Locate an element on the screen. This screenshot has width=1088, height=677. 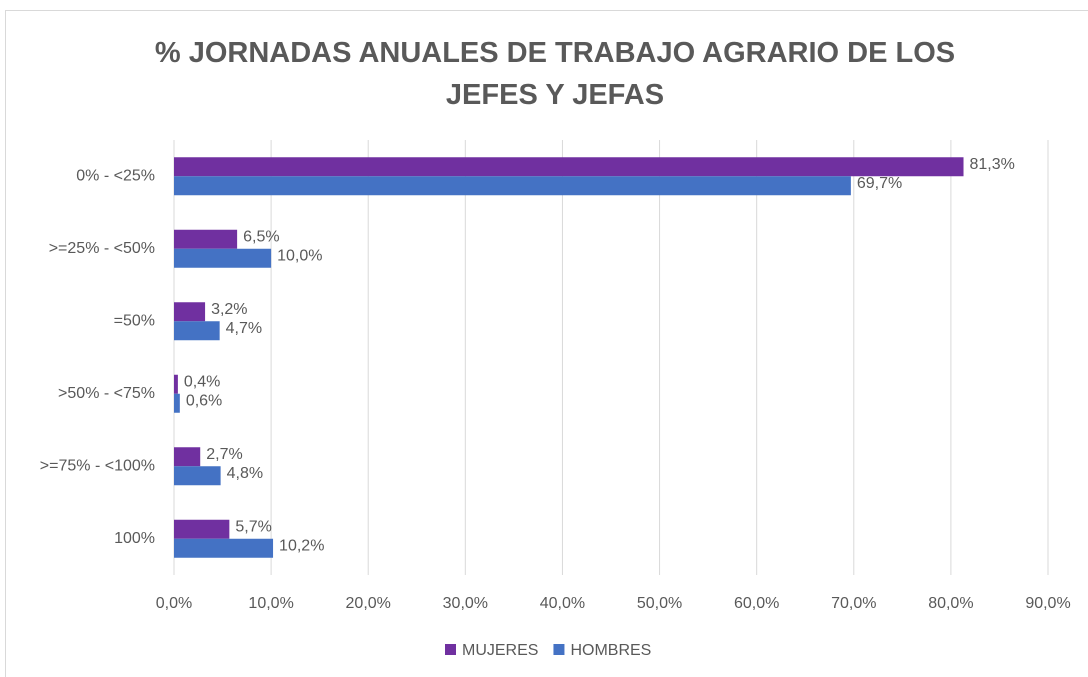
x-tick-label: 80,0% is located at coordinates (950, 603).